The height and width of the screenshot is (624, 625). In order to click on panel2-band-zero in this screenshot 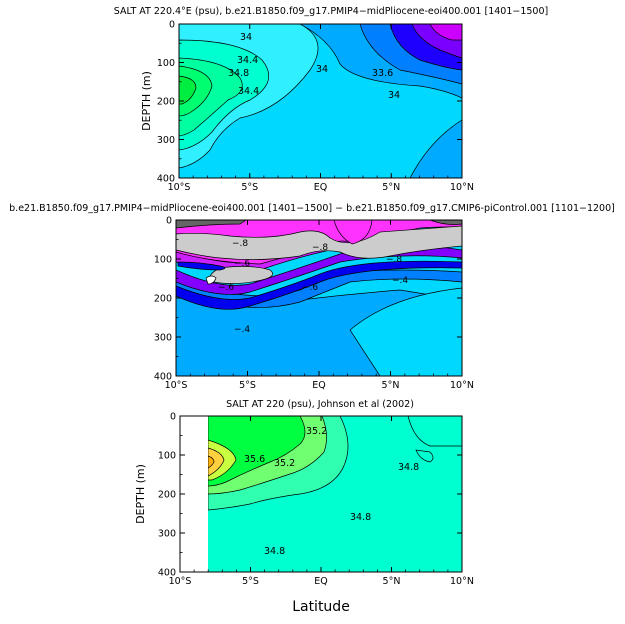, I will do `click(319, 242)`.